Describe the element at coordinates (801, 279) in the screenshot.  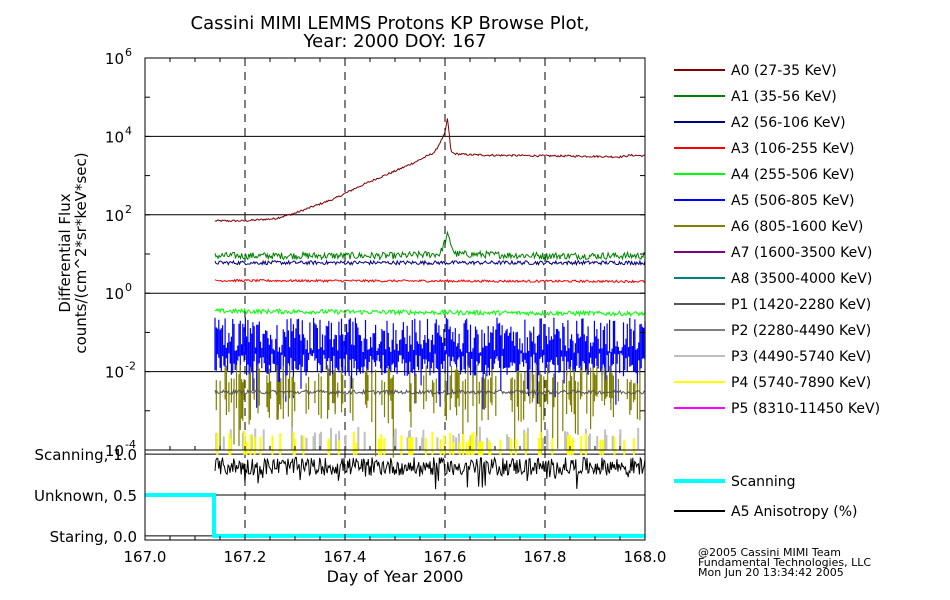
I see `legend-label: A8 (3500-4000 KeV)` at that location.